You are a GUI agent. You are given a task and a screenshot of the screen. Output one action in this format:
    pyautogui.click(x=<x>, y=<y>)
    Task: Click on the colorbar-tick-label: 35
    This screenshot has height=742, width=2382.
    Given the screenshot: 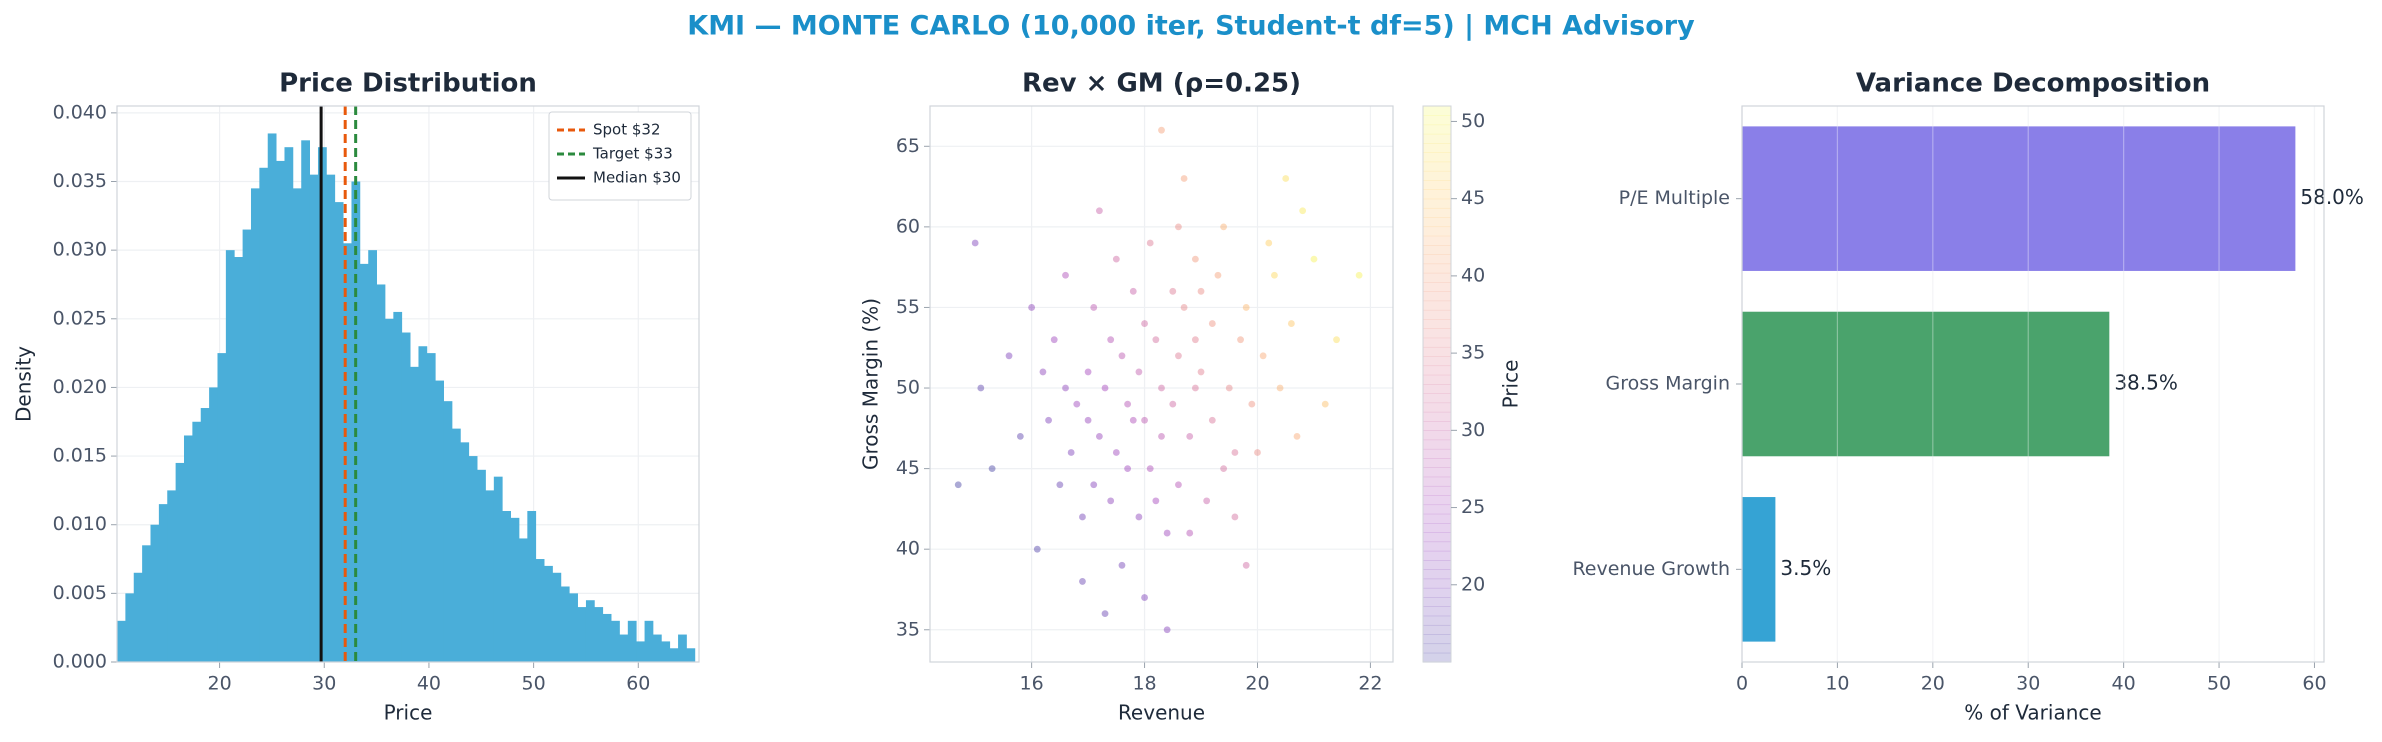 What is the action you would take?
    pyautogui.click(x=1473, y=353)
    